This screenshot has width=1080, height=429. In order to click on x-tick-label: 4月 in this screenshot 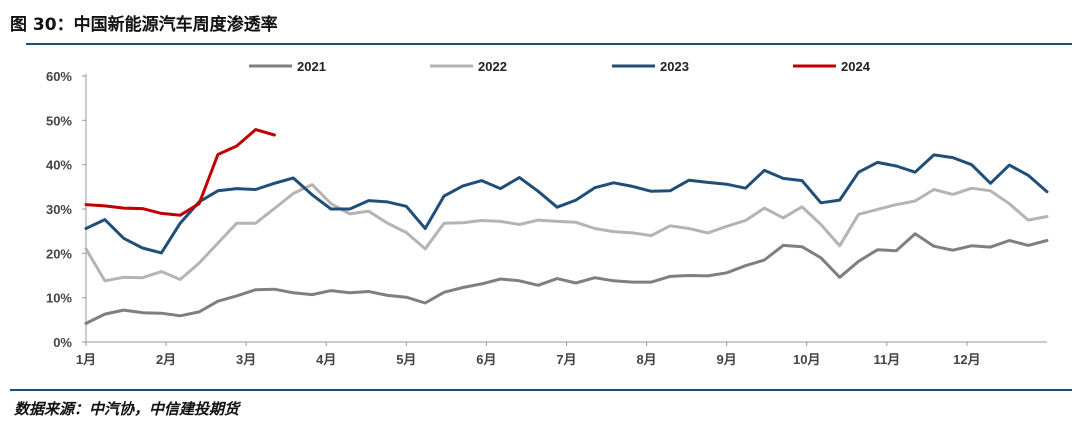, I will do `click(326, 359)`.